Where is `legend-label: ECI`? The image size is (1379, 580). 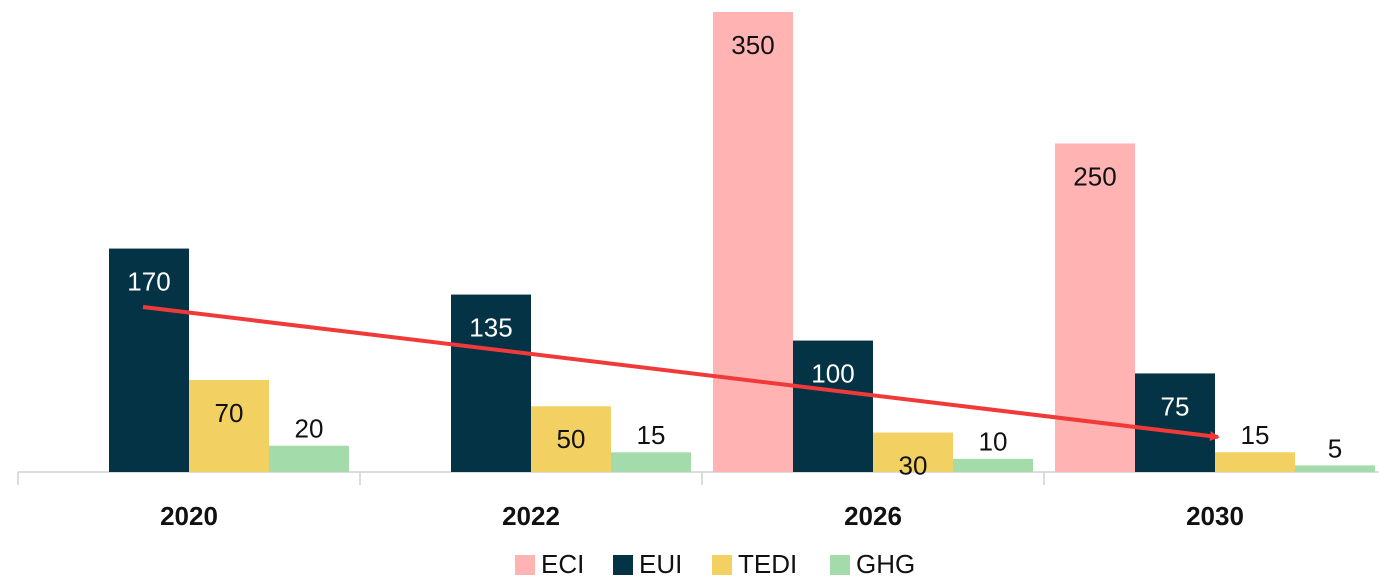
legend-label: ECI is located at coordinates (562, 564).